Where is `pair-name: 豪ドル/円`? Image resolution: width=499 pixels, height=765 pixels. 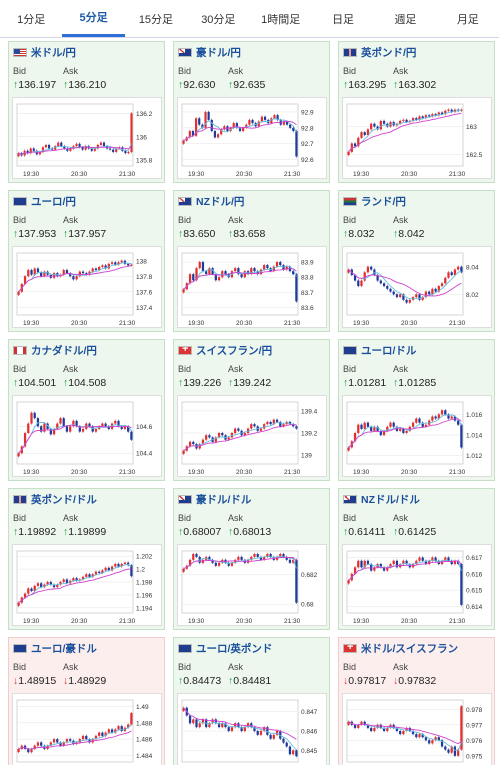
pair-name: 豪ドル/円 is located at coordinates (218, 52).